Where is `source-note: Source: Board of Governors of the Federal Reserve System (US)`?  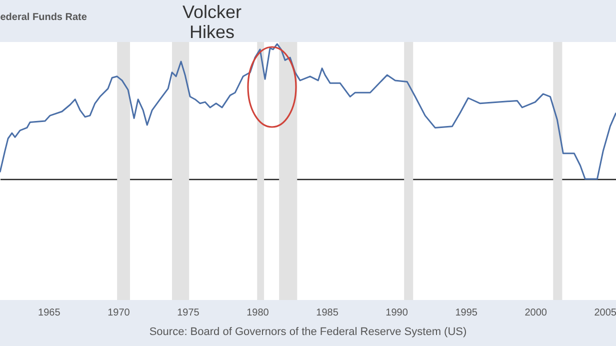 source-note: Source: Board of Governors of the Federal Reserve System (US) is located at coordinates (308, 332).